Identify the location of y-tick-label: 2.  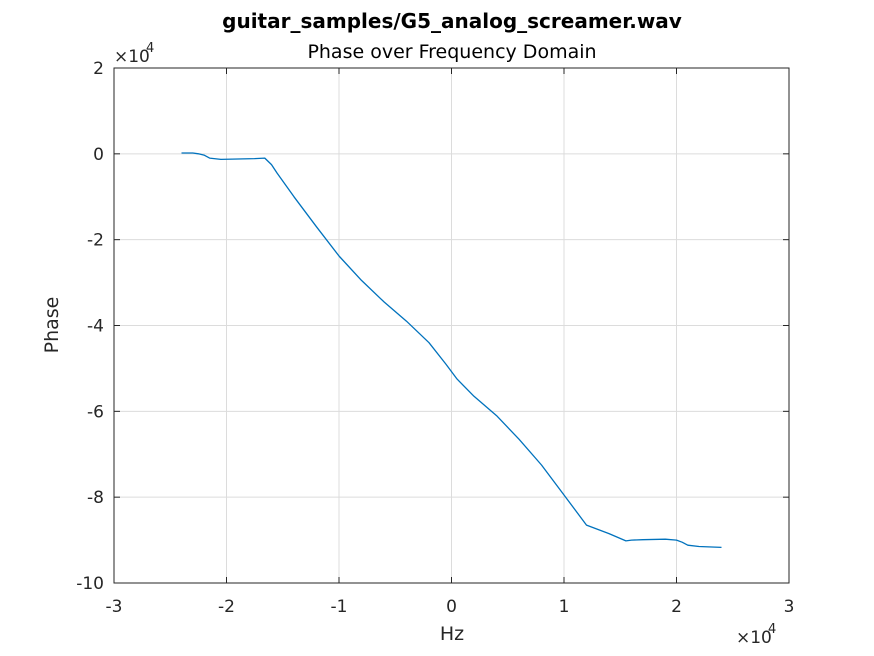
(98, 69).